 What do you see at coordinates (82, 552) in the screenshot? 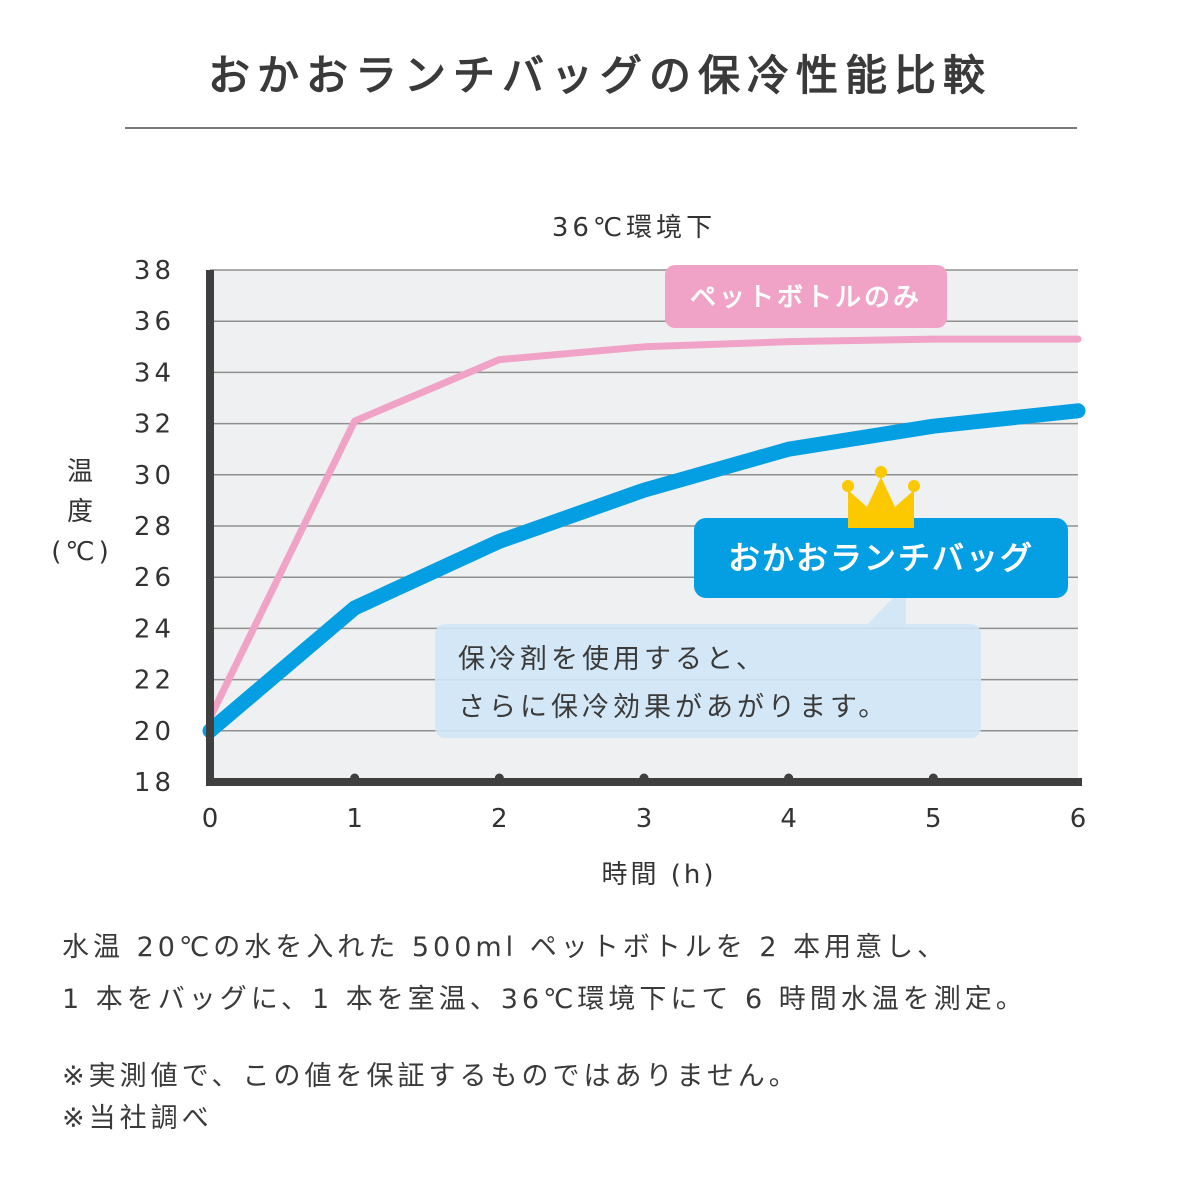
I see `y-axis-label-part-2: (℃)` at bounding box center [82, 552].